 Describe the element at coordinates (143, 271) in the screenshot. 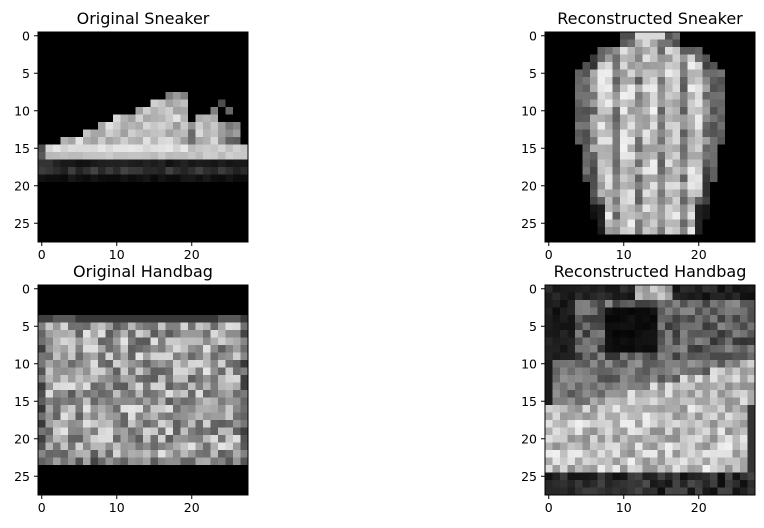

I see `panel-title: Original Handbag` at that location.